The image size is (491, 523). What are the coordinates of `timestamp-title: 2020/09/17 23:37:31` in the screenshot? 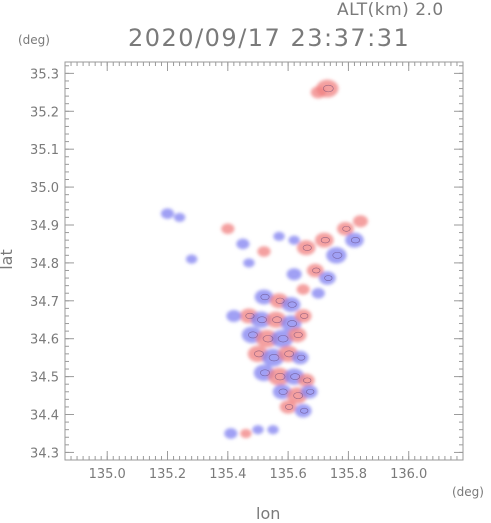 It's located at (269, 38).